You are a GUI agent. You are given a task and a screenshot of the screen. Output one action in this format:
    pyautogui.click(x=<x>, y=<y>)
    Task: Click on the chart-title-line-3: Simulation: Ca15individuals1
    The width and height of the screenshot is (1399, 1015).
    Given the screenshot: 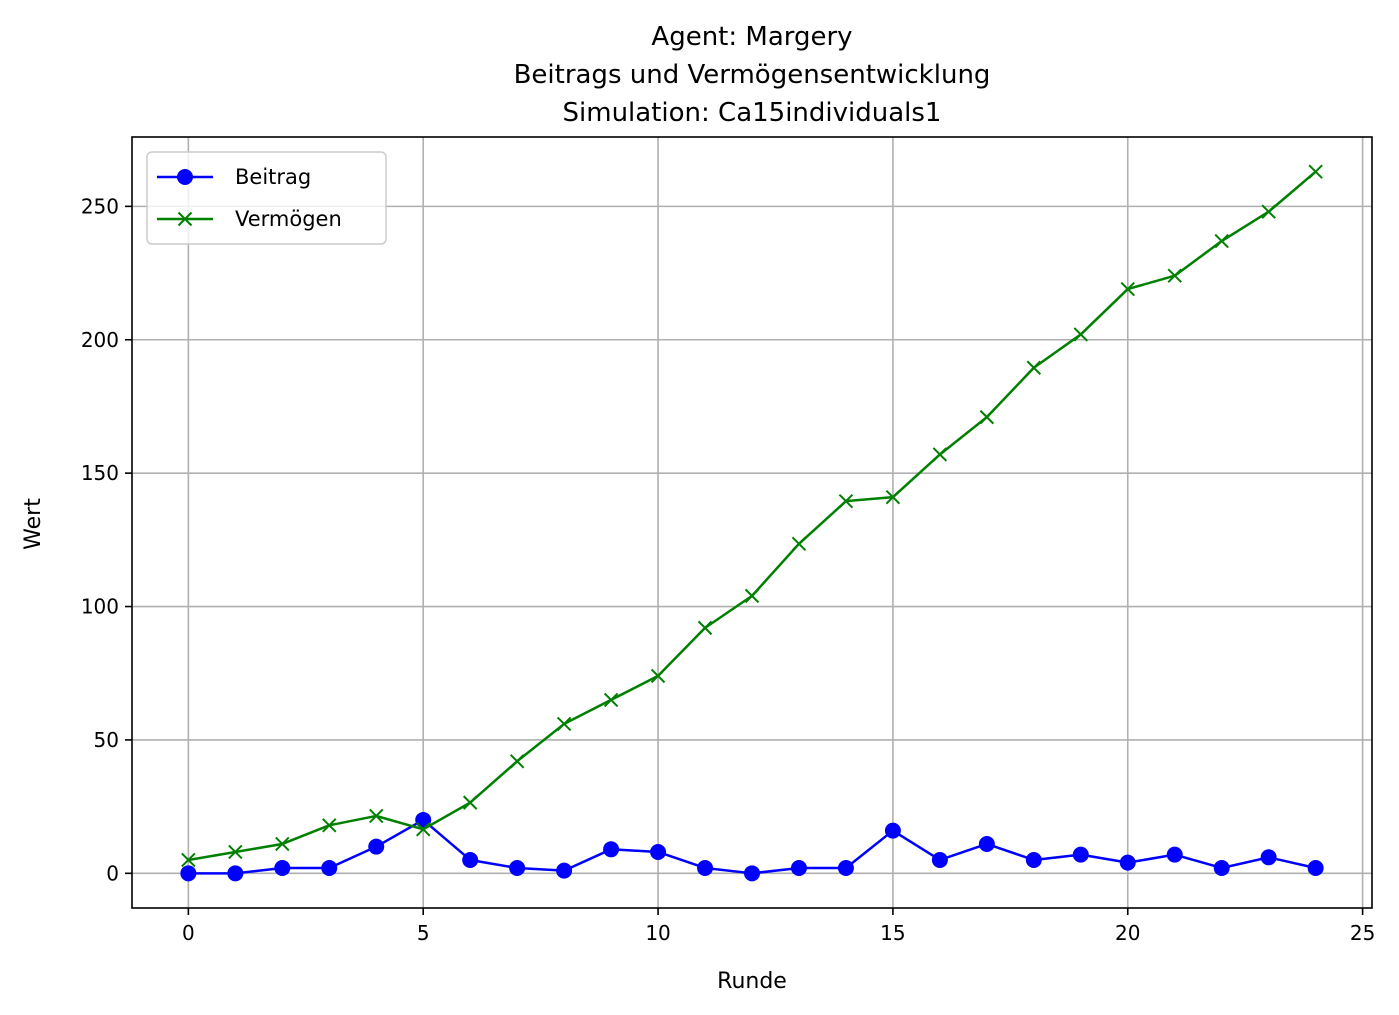 What is the action you would take?
    pyautogui.click(x=752, y=113)
    